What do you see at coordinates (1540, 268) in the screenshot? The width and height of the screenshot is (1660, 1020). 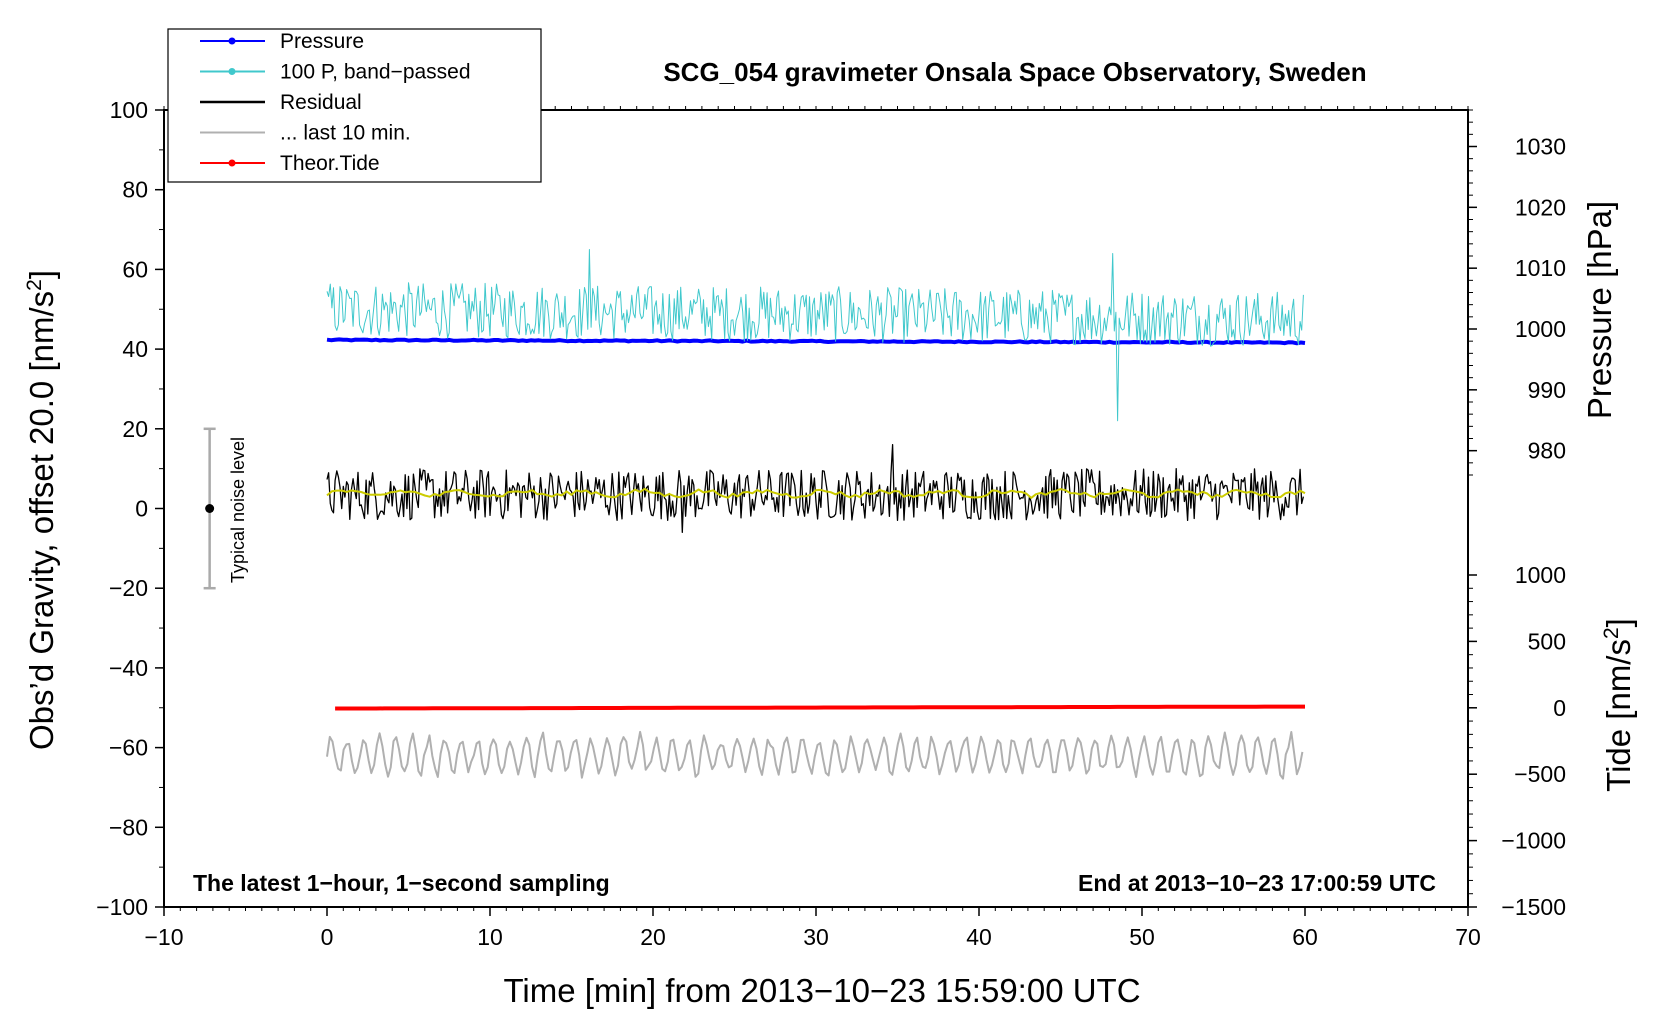 I see `pressure-tick-label: 1010` at bounding box center [1540, 268].